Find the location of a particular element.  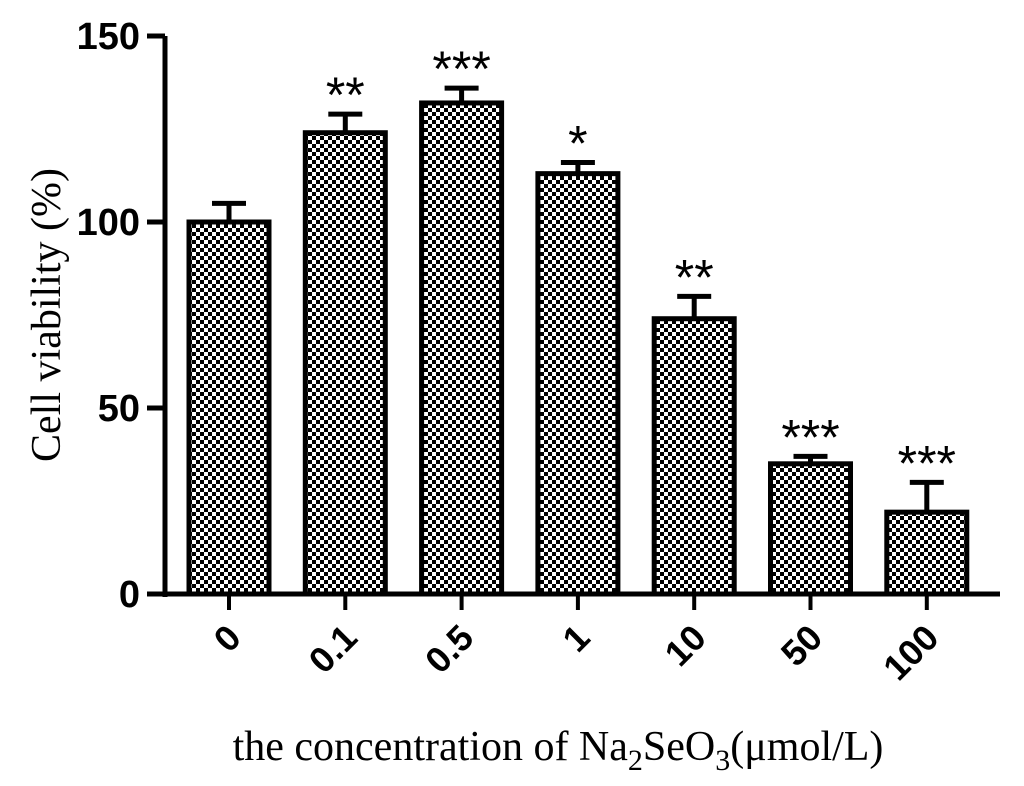

y-tick-label-100: 100 is located at coordinates (108, 223).